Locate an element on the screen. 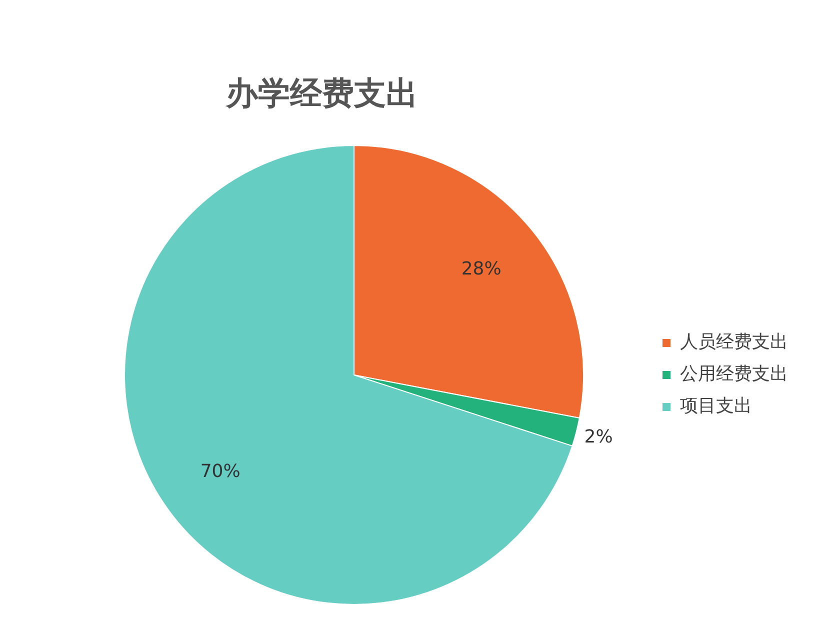 This screenshot has height=621, width=828. data-label: 2% is located at coordinates (598, 437).